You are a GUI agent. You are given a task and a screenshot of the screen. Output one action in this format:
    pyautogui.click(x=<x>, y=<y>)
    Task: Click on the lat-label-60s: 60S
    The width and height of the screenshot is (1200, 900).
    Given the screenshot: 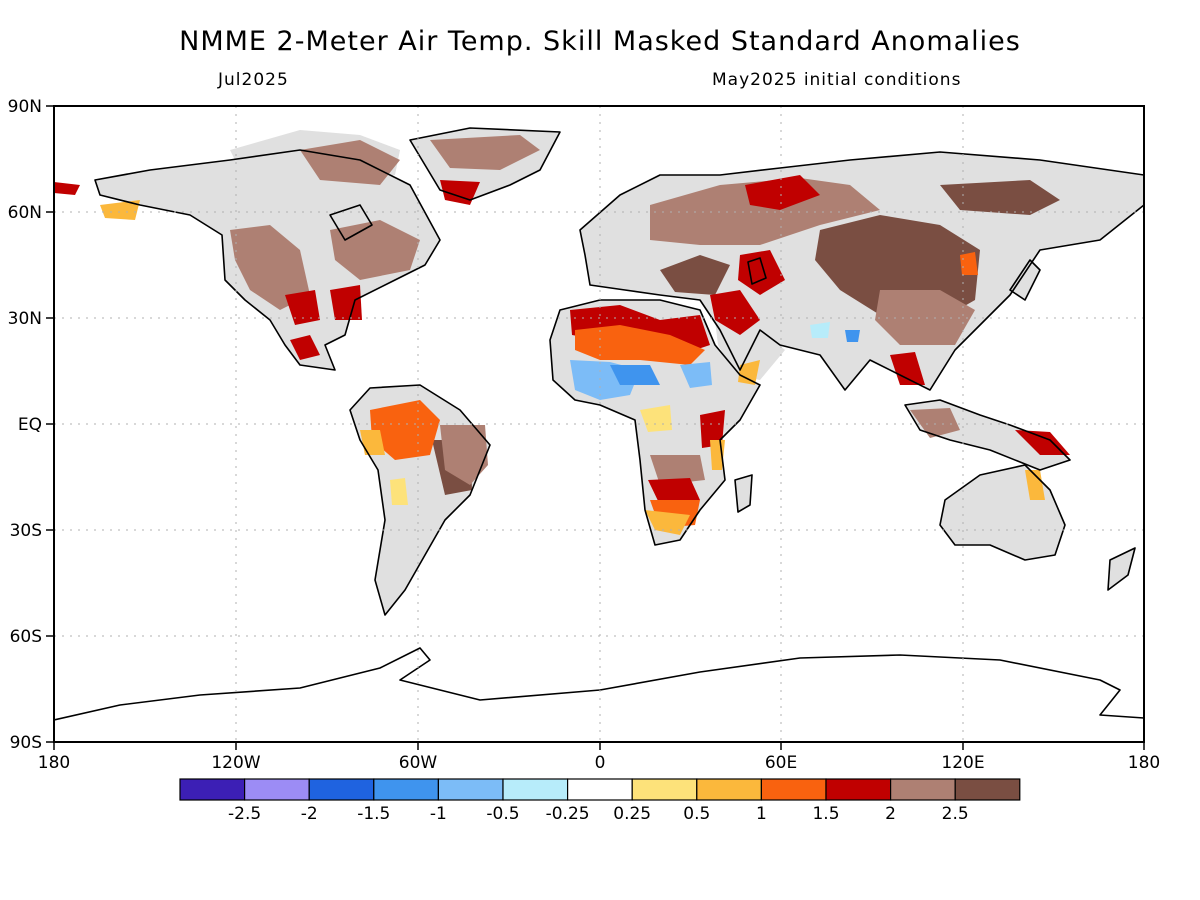 What is the action you would take?
    pyautogui.click(x=26, y=637)
    